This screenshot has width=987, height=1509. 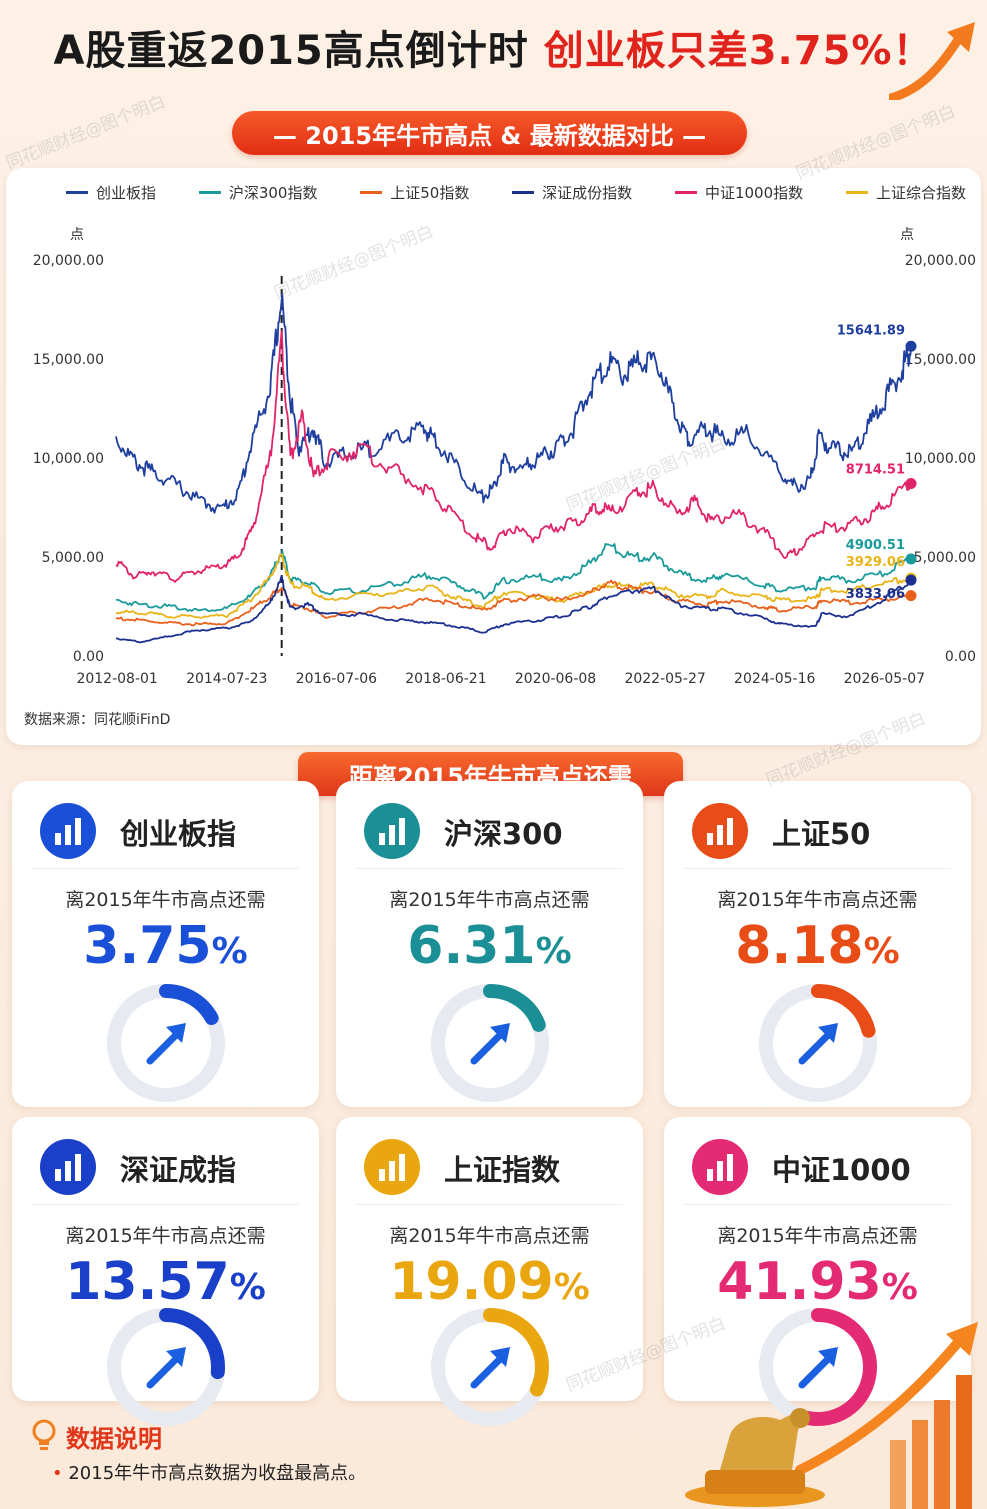 I want to click on lightbulb-icon, so click(x=44, y=1434).